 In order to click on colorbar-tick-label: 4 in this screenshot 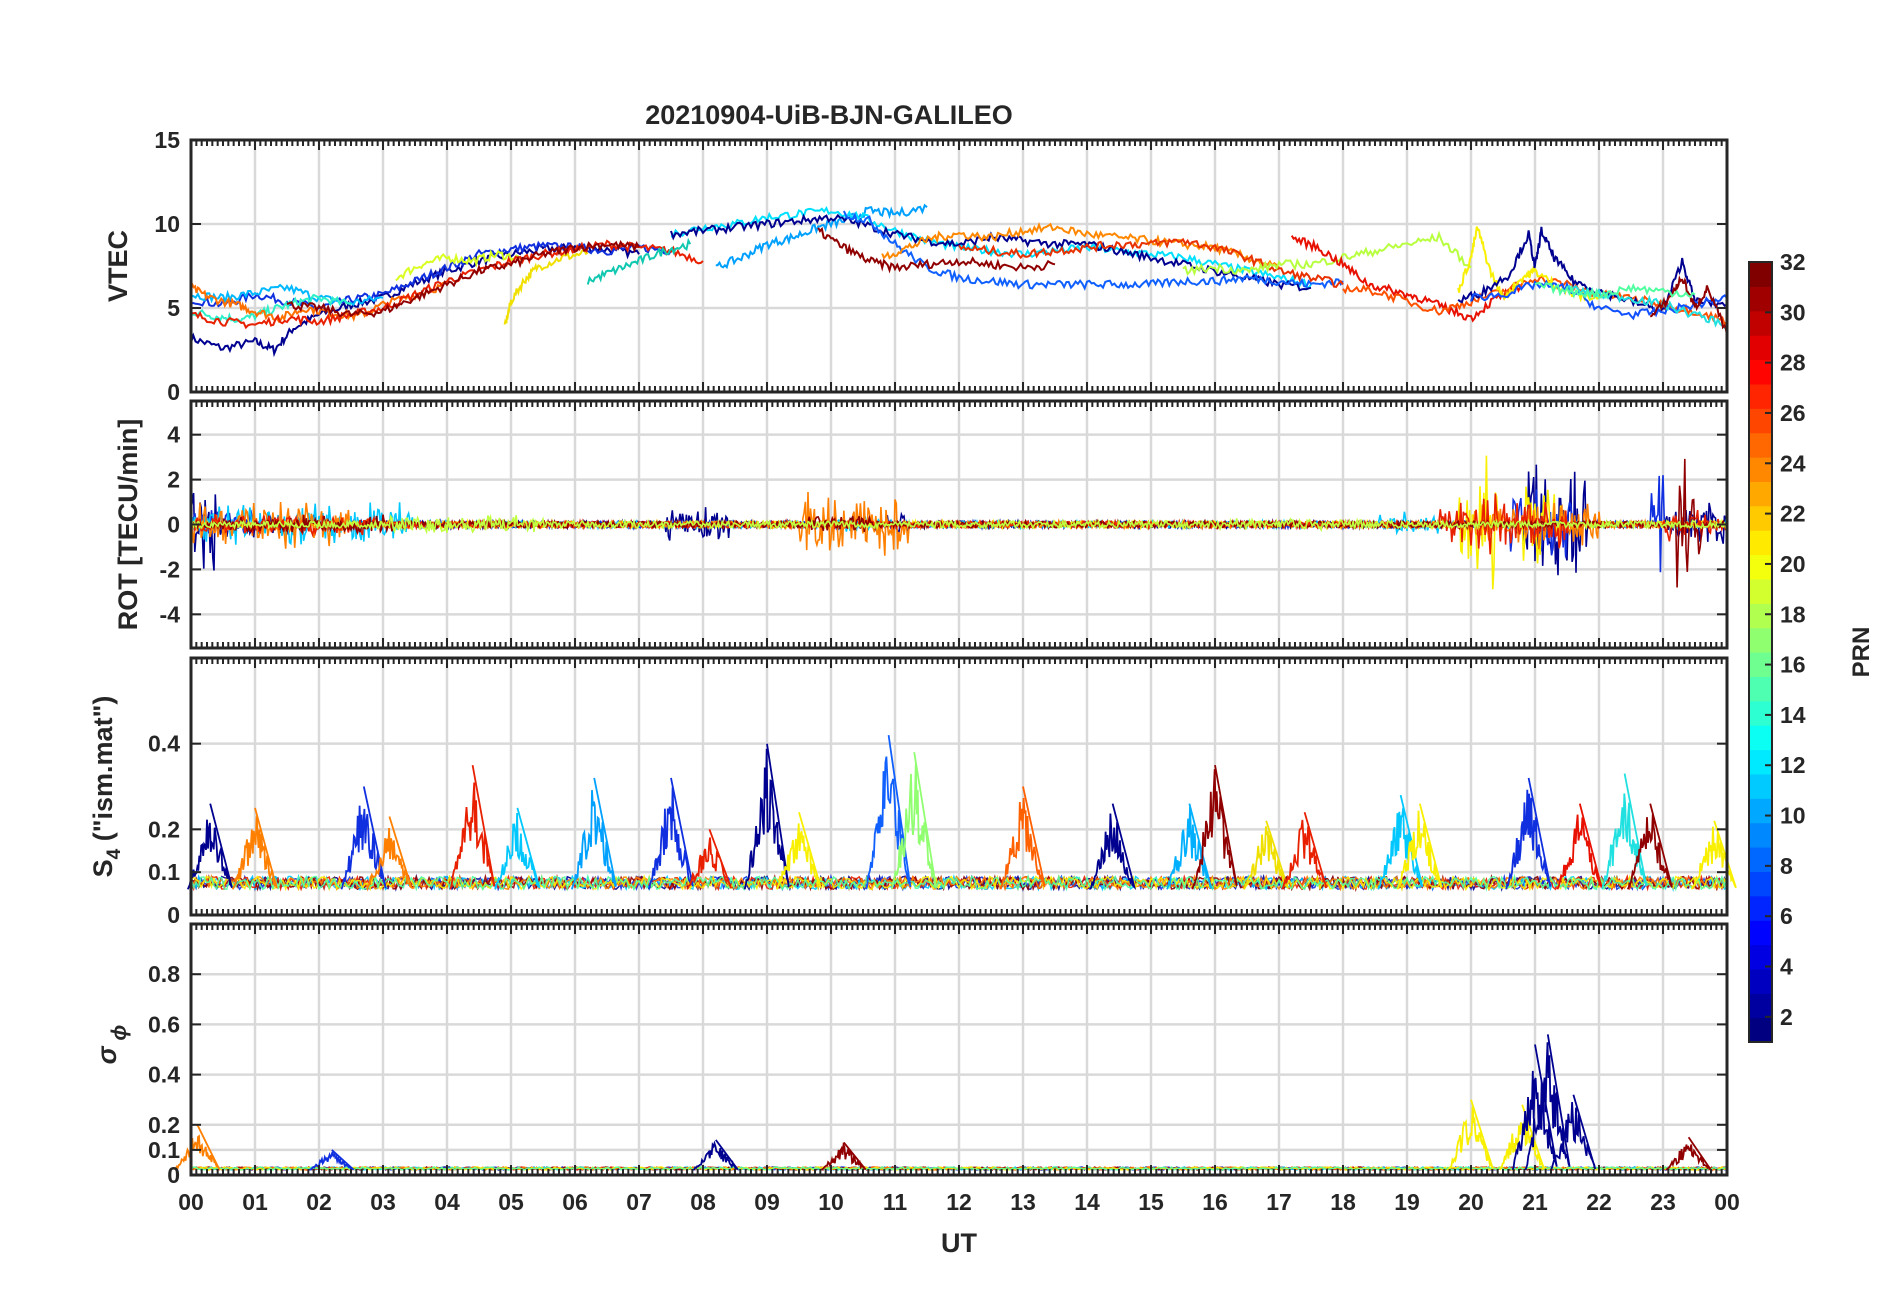, I will do `click(1786, 967)`.